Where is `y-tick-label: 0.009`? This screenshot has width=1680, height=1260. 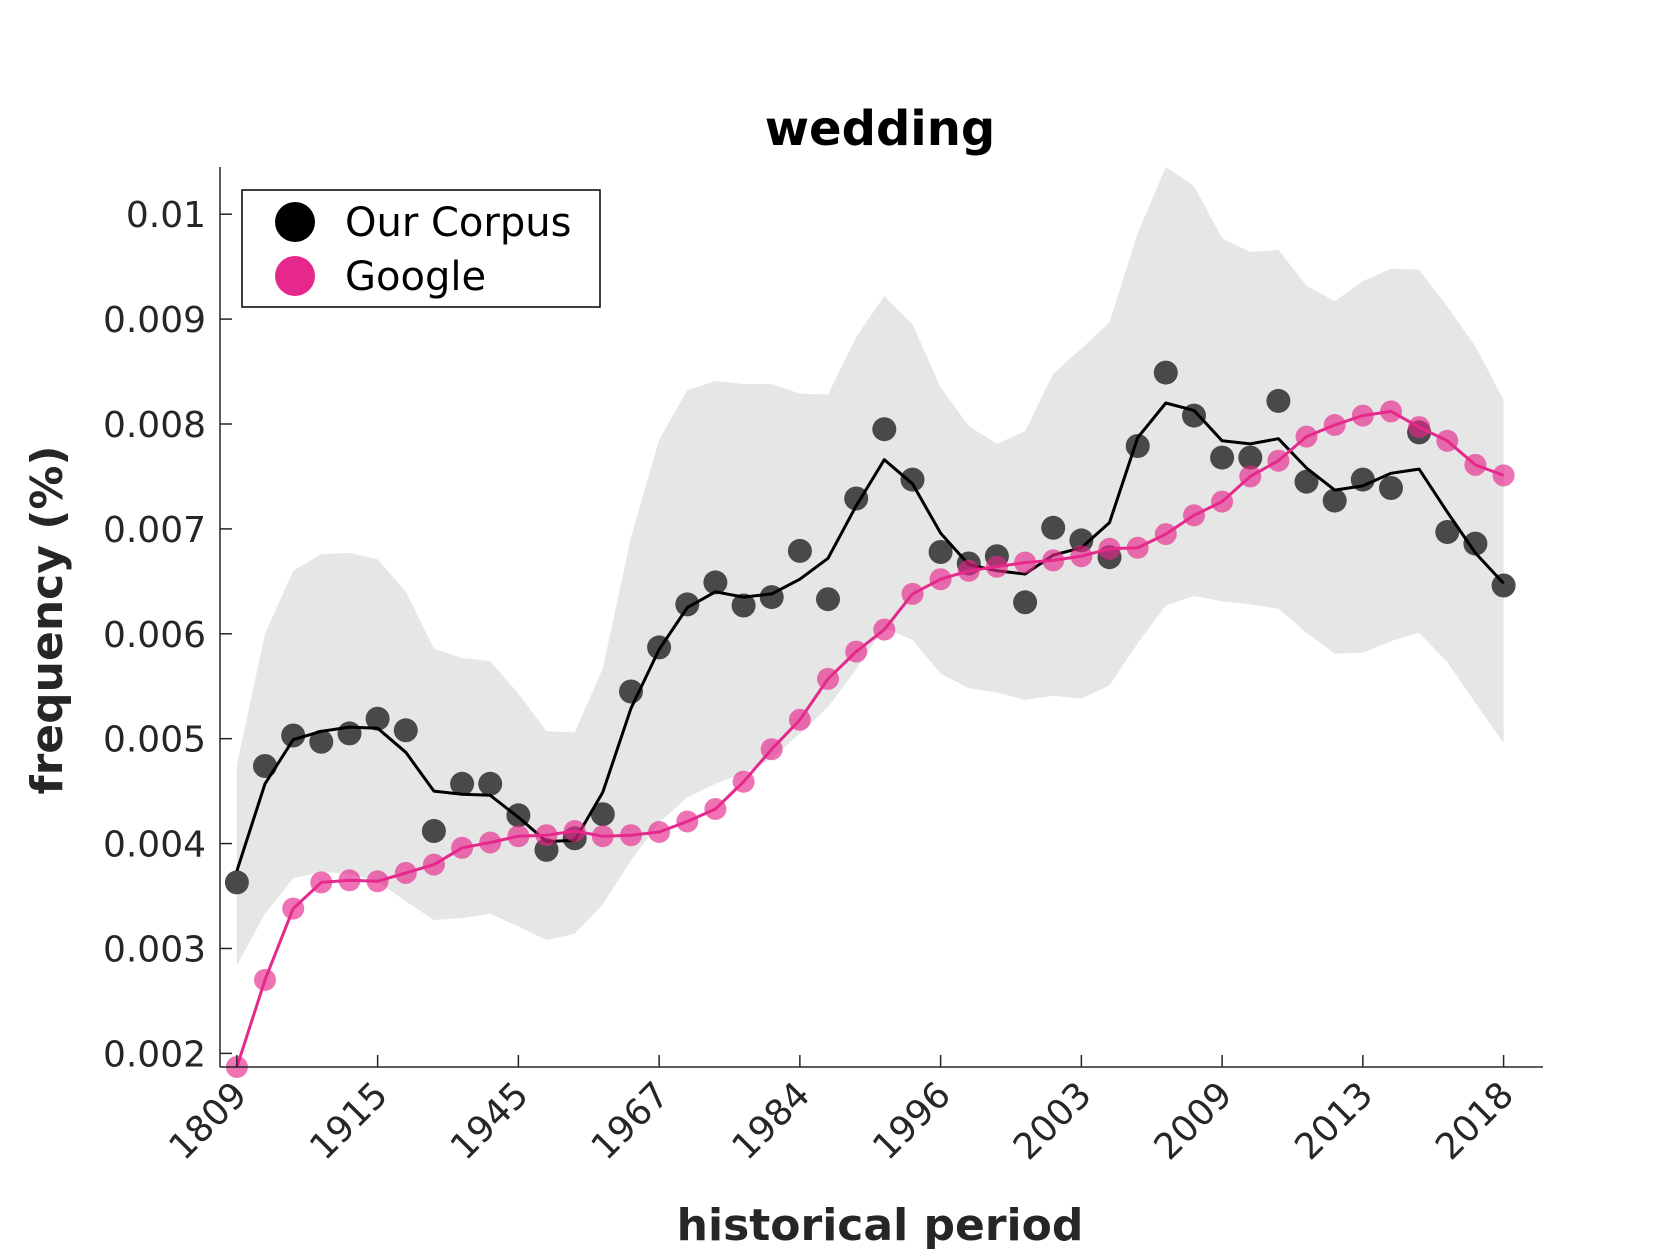
y-tick-label: 0.009 is located at coordinates (154, 320).